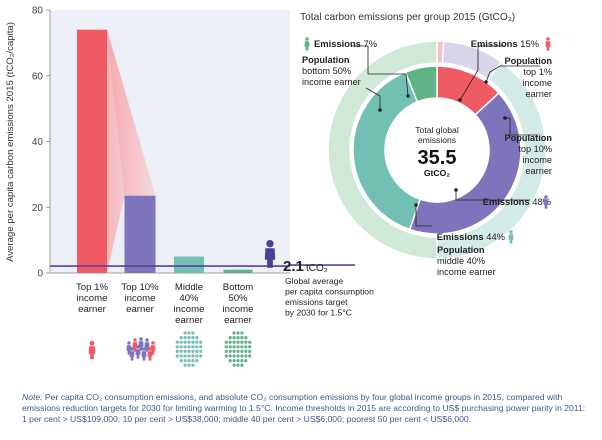 The width and height of the screenshot is (602, 440). I want to click on emissions-label: Emissions 48%, so click(517, 201).